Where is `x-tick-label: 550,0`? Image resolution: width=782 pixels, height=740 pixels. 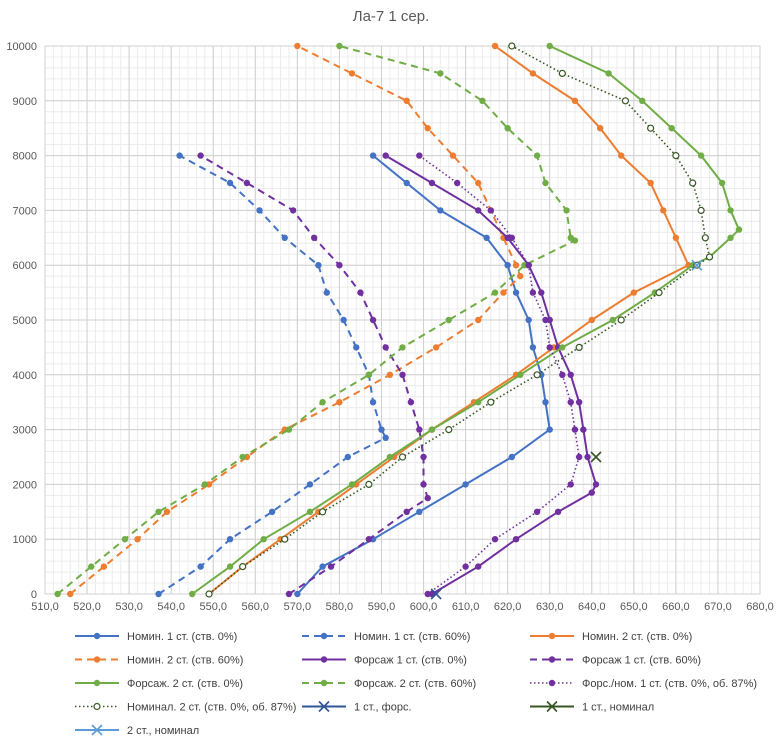
x-tick-label: 550,0 is located at coordinates (213, 607).